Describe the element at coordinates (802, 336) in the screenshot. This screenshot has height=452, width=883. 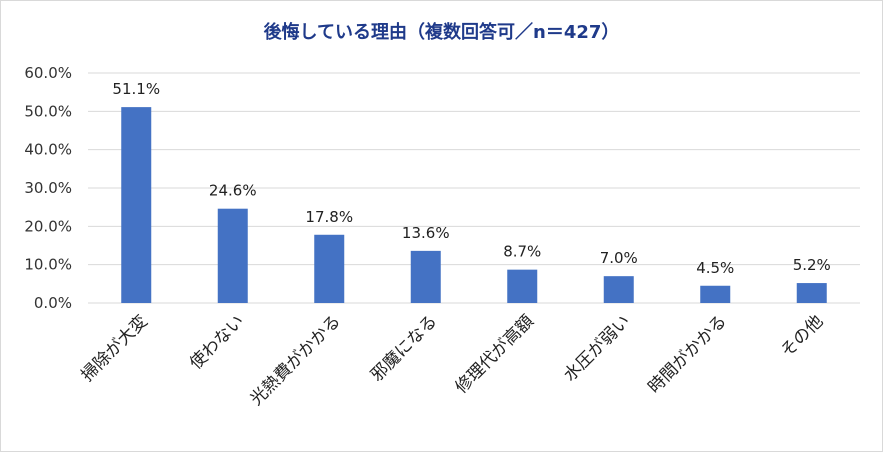
I see `category-label: その他` at that location.